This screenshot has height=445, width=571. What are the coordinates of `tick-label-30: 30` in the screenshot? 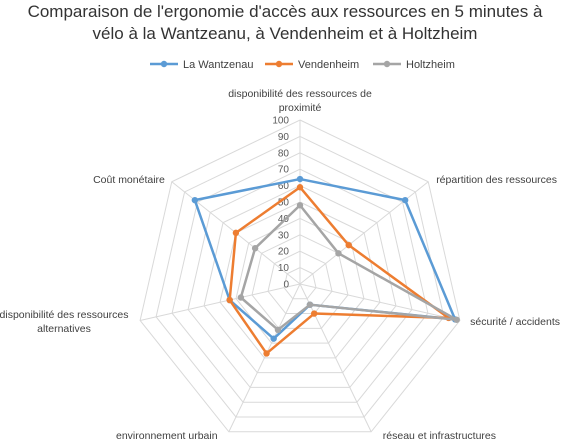 It's located at (284, 235).